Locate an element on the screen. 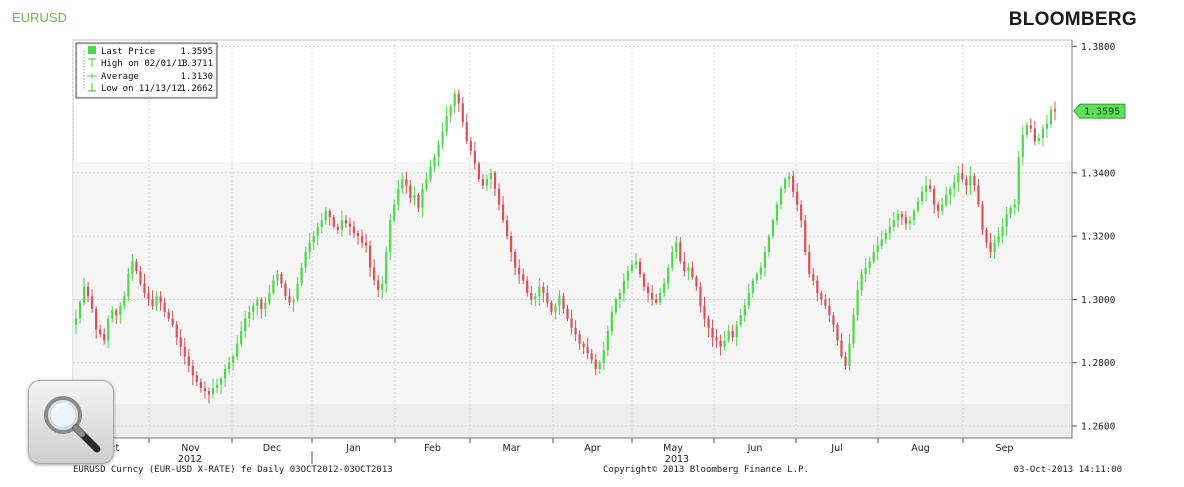  zoom-button is located at coordinates (71, 422).